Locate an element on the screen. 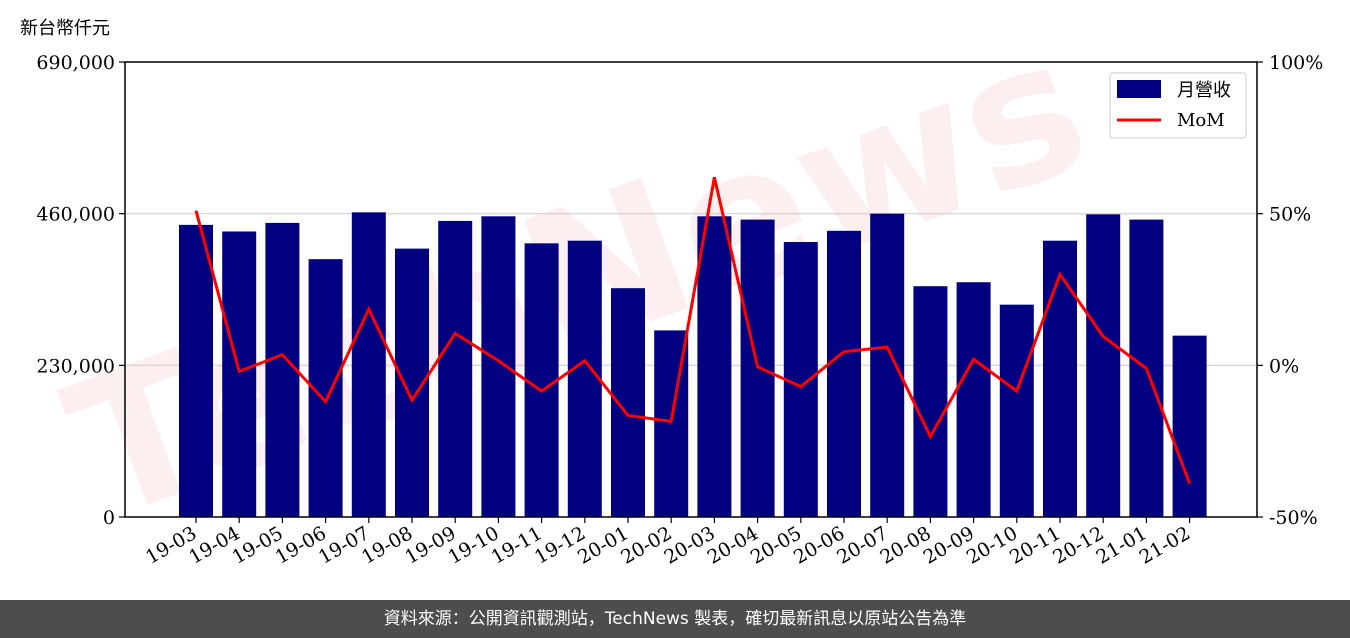  source-footer: 資料來源：公開資訊觀測站，TechNews 製表，確切最新訊息以原站公告為準 is located at coordinates (675, 619).